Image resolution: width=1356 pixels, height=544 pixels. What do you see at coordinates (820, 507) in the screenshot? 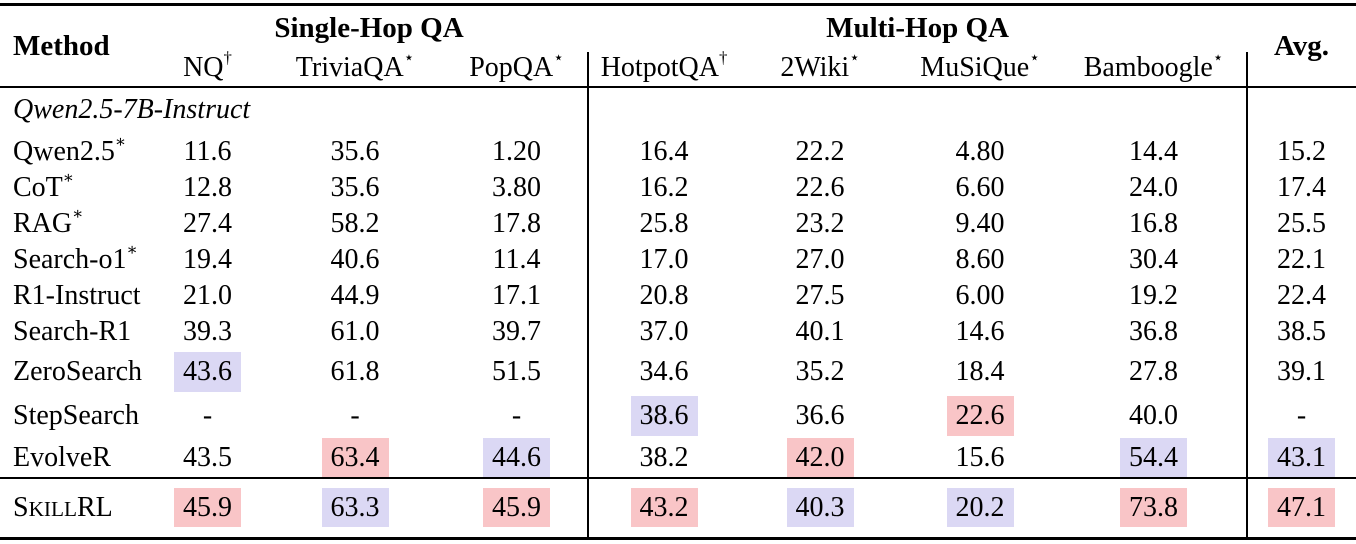
I see `second-score-highlight: 40.3` at bounding box center [820, 507].